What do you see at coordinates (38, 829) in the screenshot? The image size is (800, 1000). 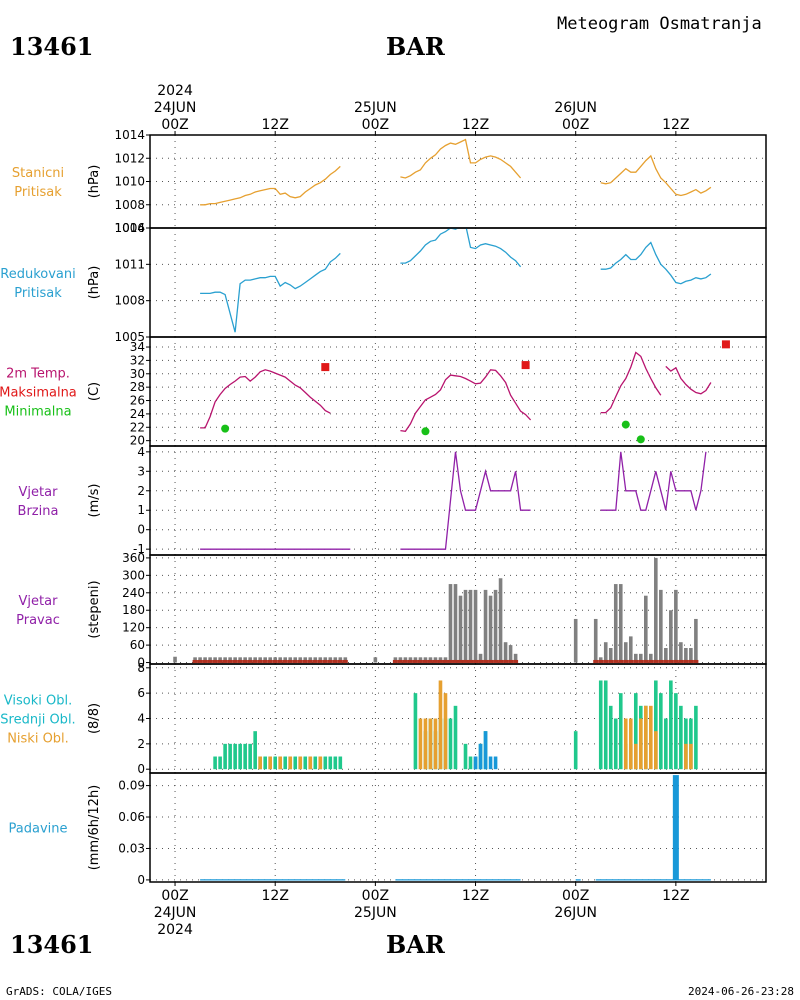 I see `panel-label: Padavine` at bounding box center [38, 829].